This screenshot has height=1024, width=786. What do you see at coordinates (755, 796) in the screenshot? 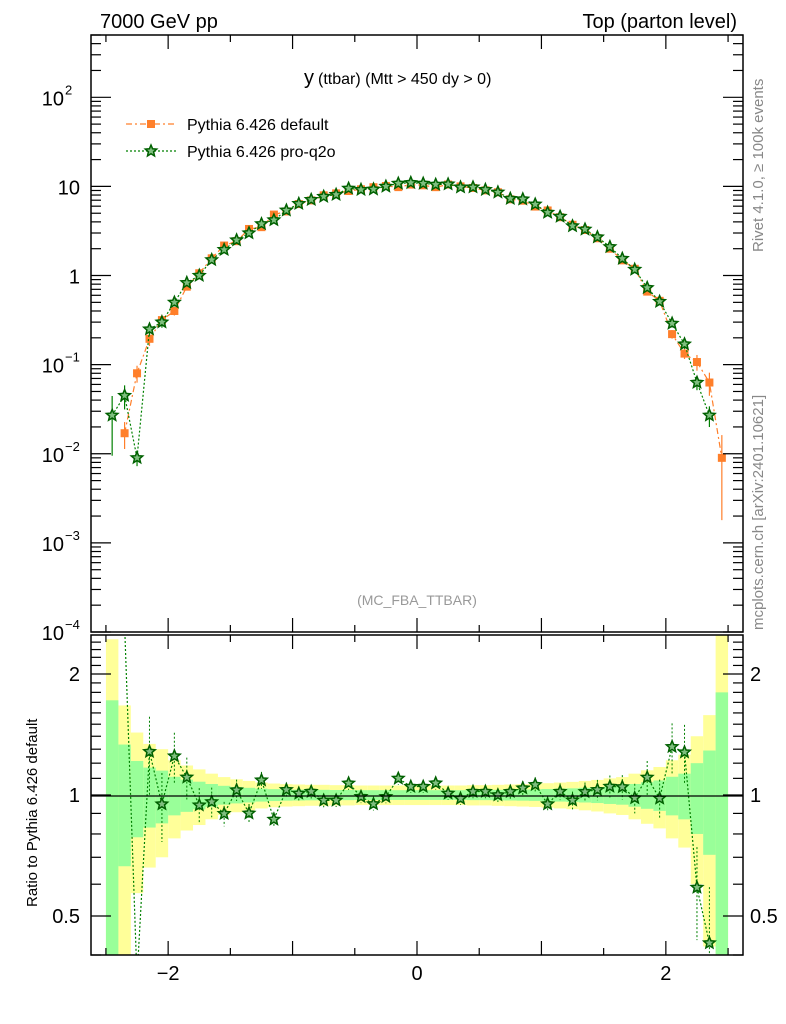
I see `ratio-tick-label-right: 1` at bounding box center [755, 796].